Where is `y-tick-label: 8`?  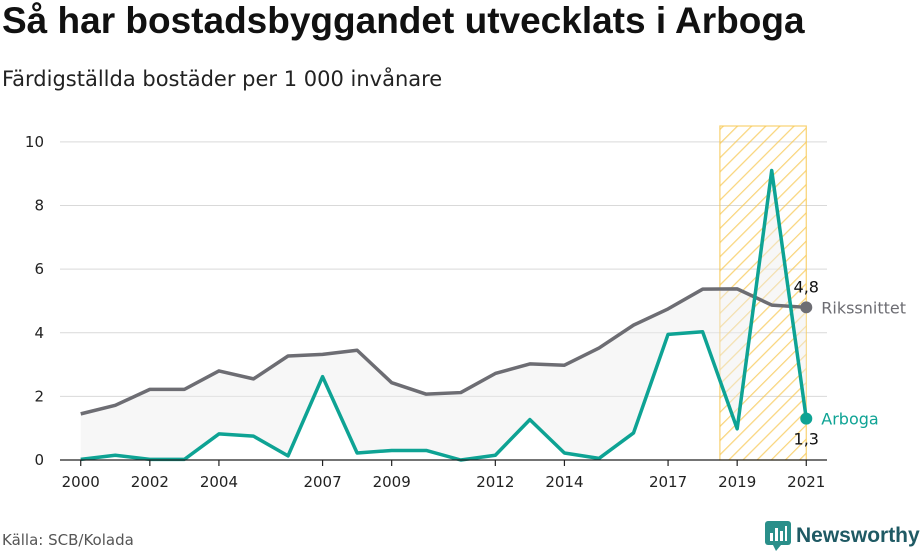
y-tick-label: 8 is located at coordinates (39, 206).